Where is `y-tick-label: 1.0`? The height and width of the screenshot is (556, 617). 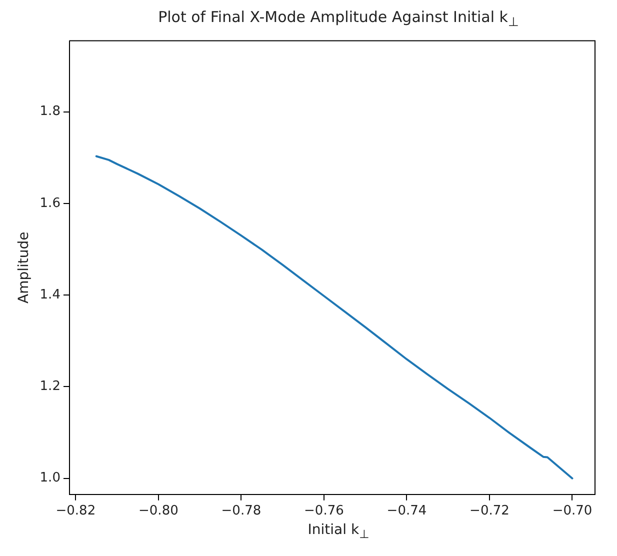
y-tick-label: 1.0 is located at coordinates (50, 478).